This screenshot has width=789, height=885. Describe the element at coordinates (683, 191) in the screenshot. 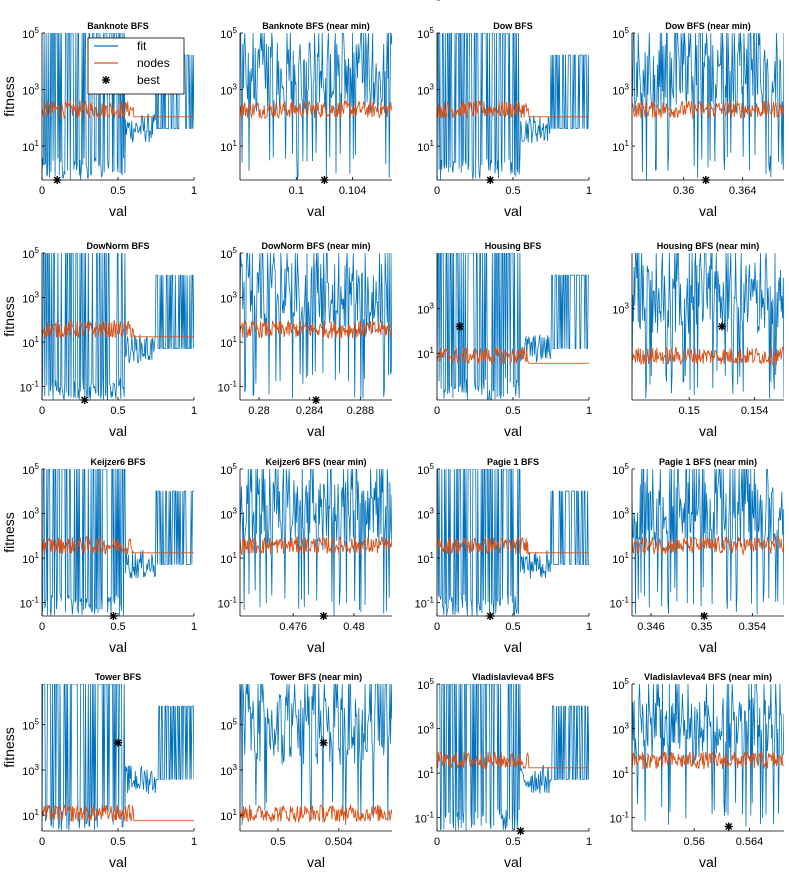

I see `x-tick-label: 0.36` at that location.